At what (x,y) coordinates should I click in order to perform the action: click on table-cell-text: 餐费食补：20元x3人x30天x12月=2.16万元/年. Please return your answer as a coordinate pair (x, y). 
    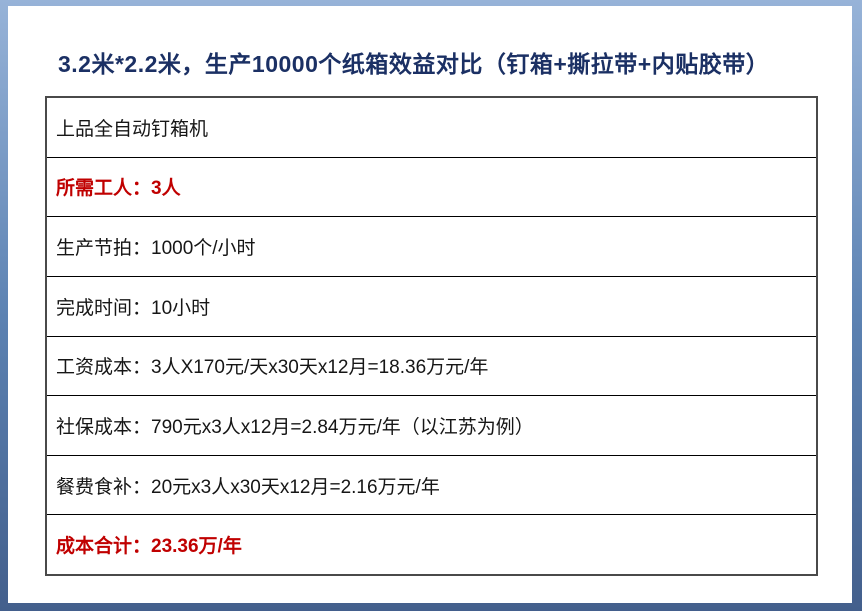
    Looking at the image, I should click on (248, 487).